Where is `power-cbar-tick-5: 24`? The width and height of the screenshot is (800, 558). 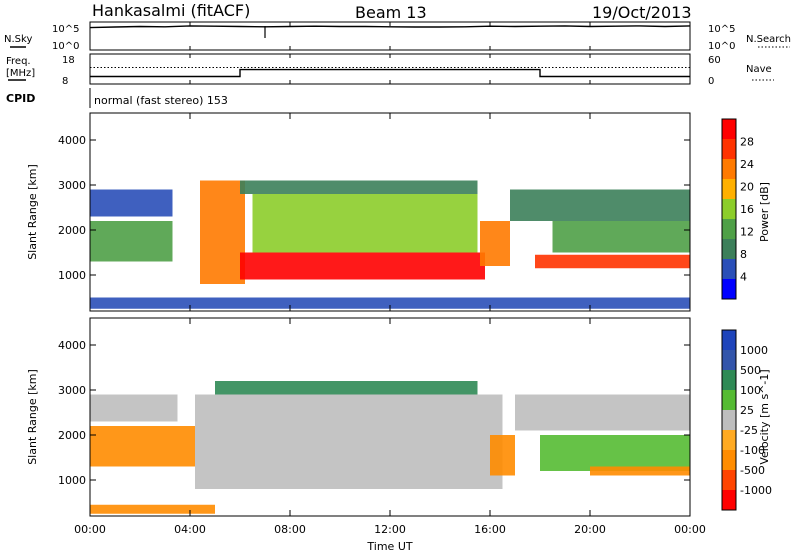
power-cbar-tick-5: 24 is located at coordinates (747, 164).